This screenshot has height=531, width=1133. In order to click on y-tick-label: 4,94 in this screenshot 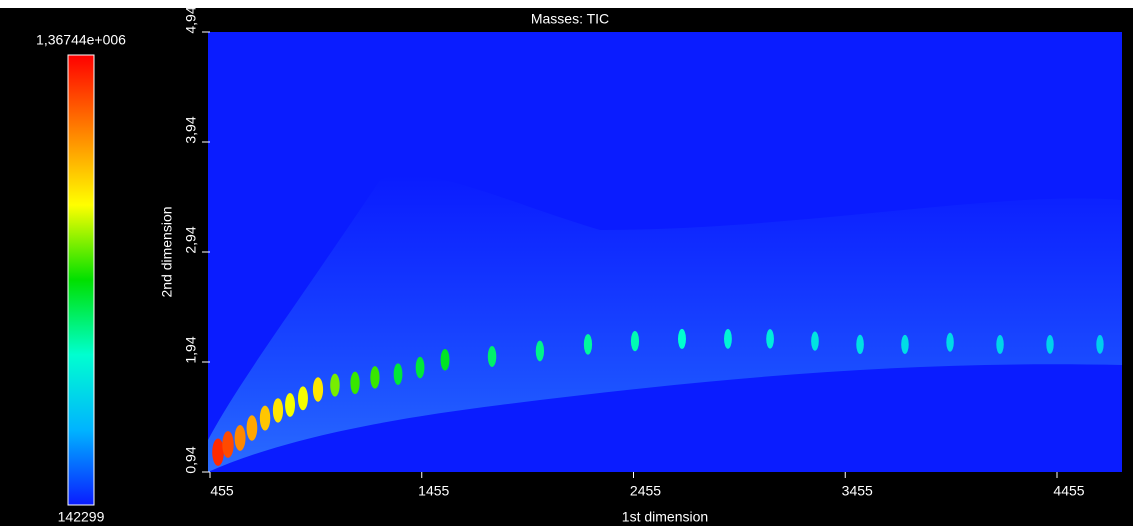, I will do `click(191, 19)`.